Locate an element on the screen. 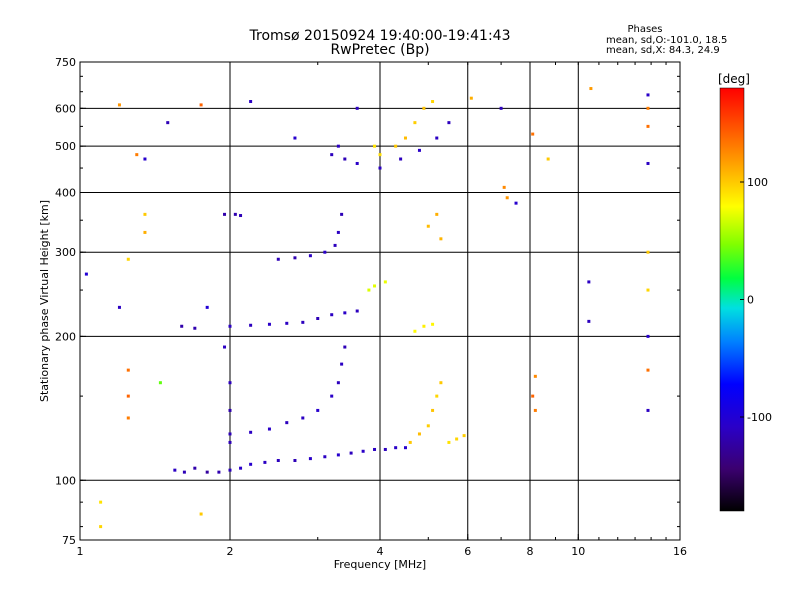 The image size is (800, 600). x-tick-label: 16 is located at coordinates (680, 551).